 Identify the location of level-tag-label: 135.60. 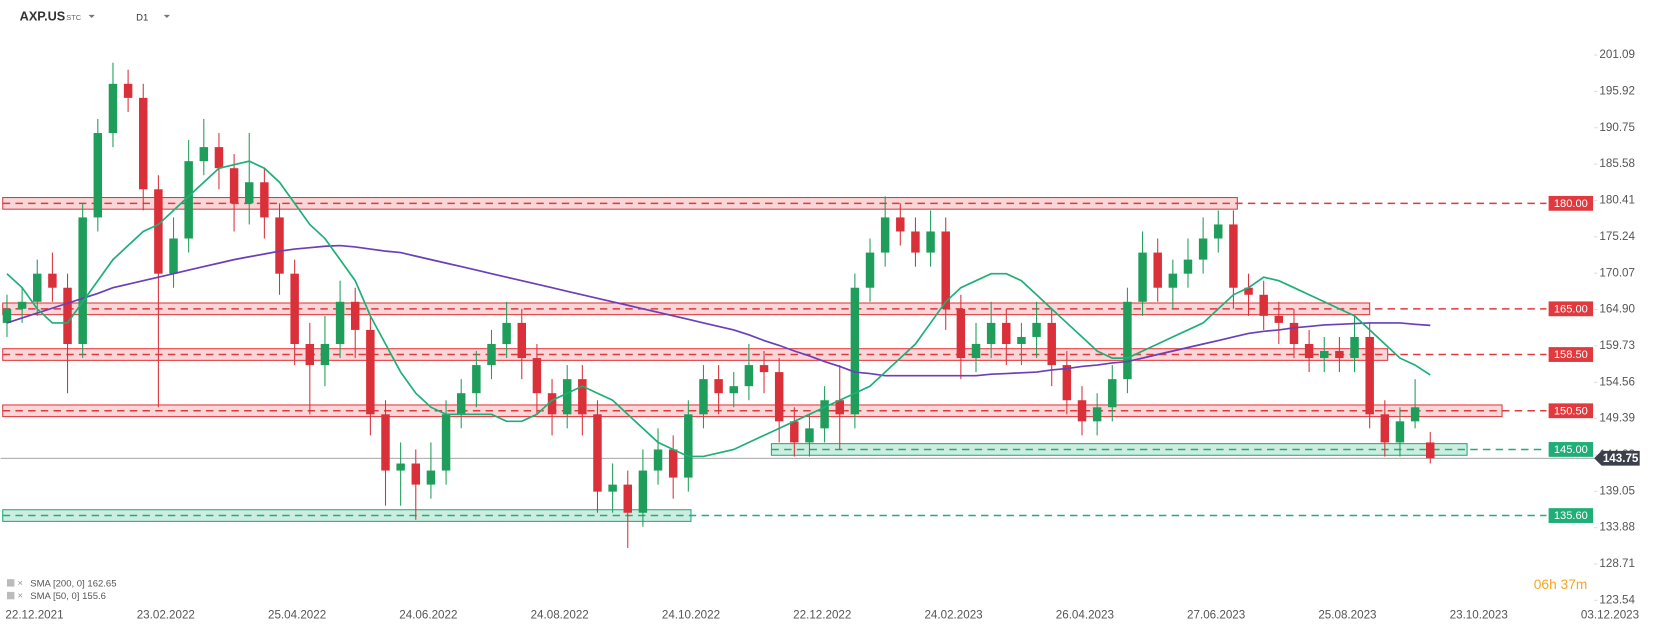
(1571, 516).